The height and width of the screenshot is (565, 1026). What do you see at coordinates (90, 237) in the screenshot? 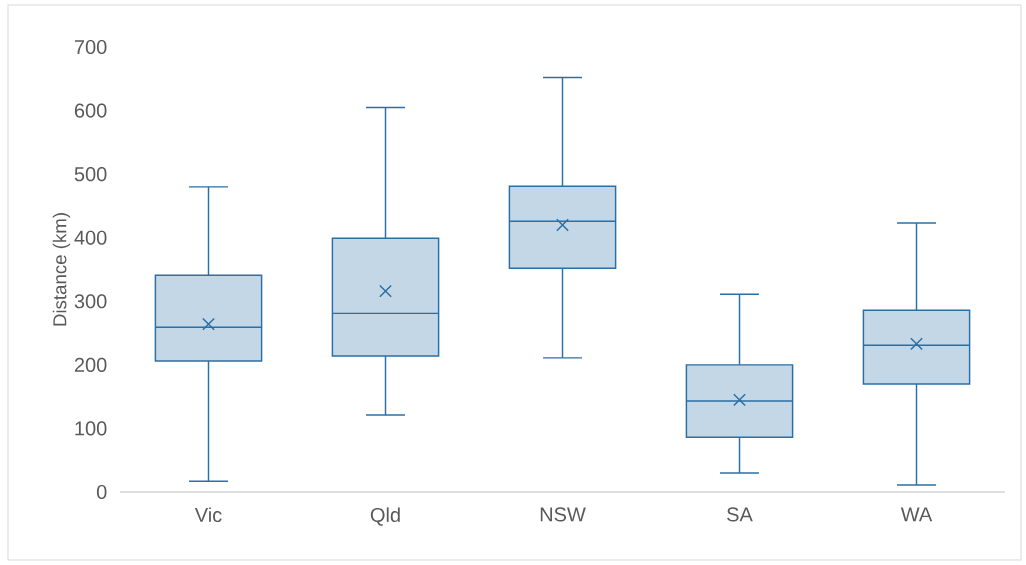
I see `y-tick-label: 400` at bounding box center [90, 237].